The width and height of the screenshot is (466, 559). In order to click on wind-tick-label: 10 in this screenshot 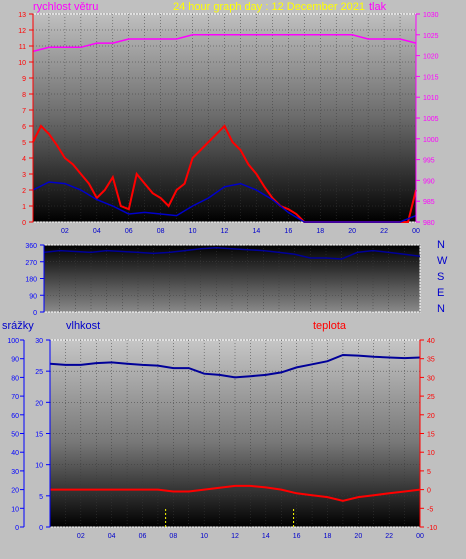, I will do `click(22, 63)`.